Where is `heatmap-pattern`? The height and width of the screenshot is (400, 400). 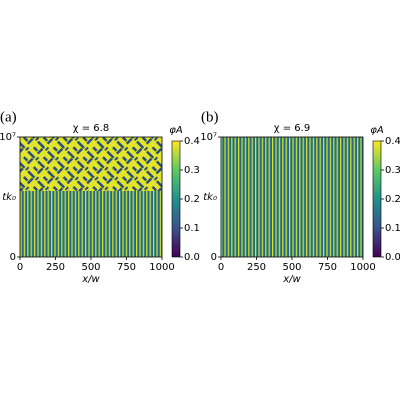 heatmap-pattern is located at coordinates (91, 164).